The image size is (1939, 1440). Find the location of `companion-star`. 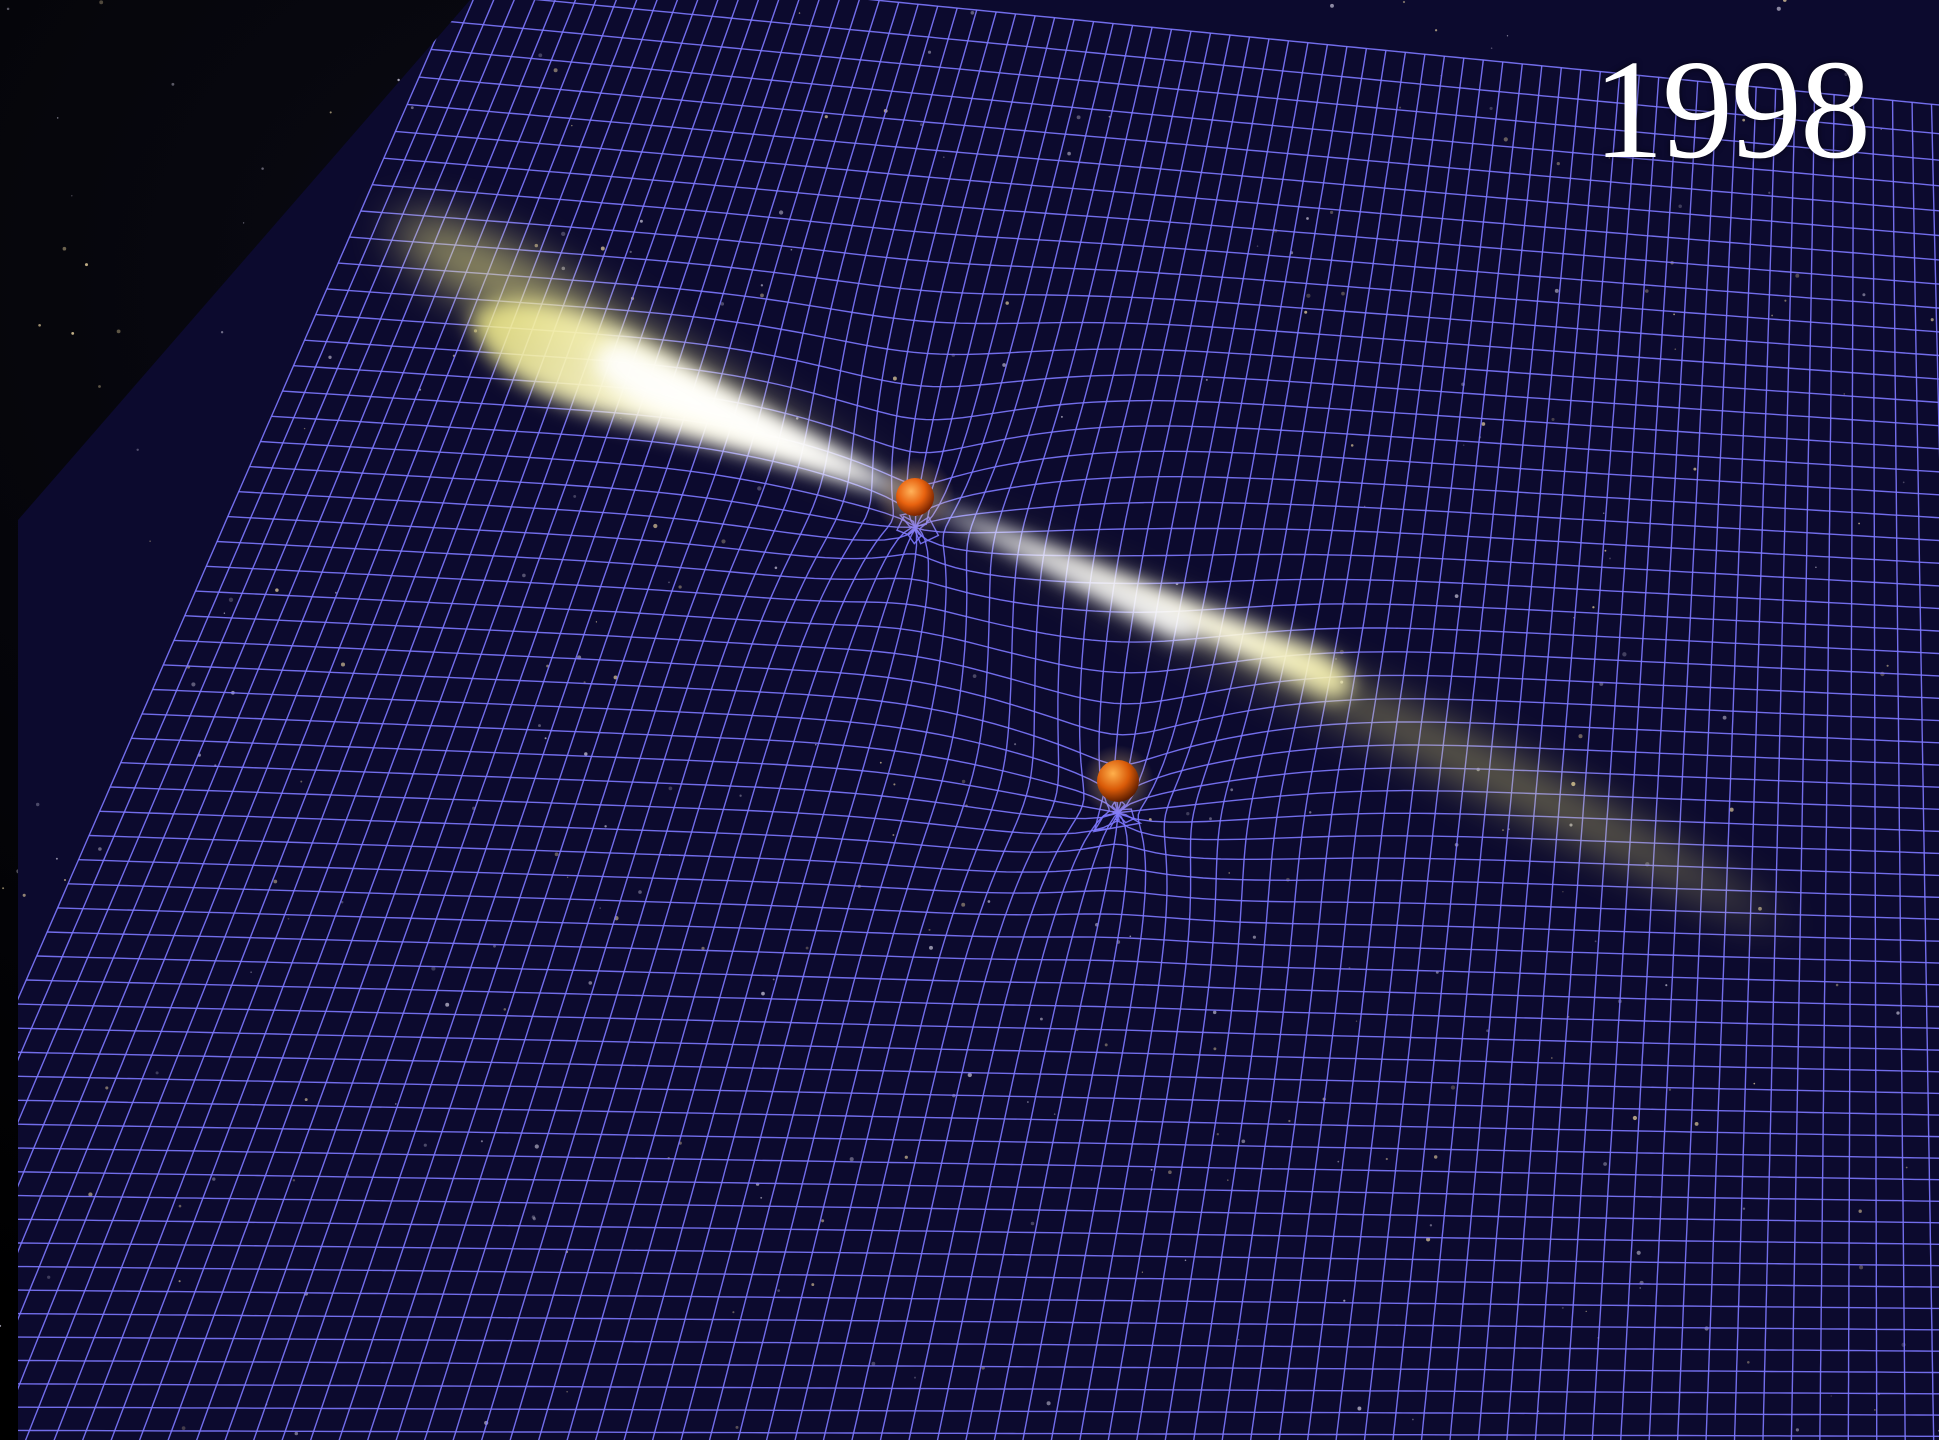

companion-star is located at coordinates (1118, 781).